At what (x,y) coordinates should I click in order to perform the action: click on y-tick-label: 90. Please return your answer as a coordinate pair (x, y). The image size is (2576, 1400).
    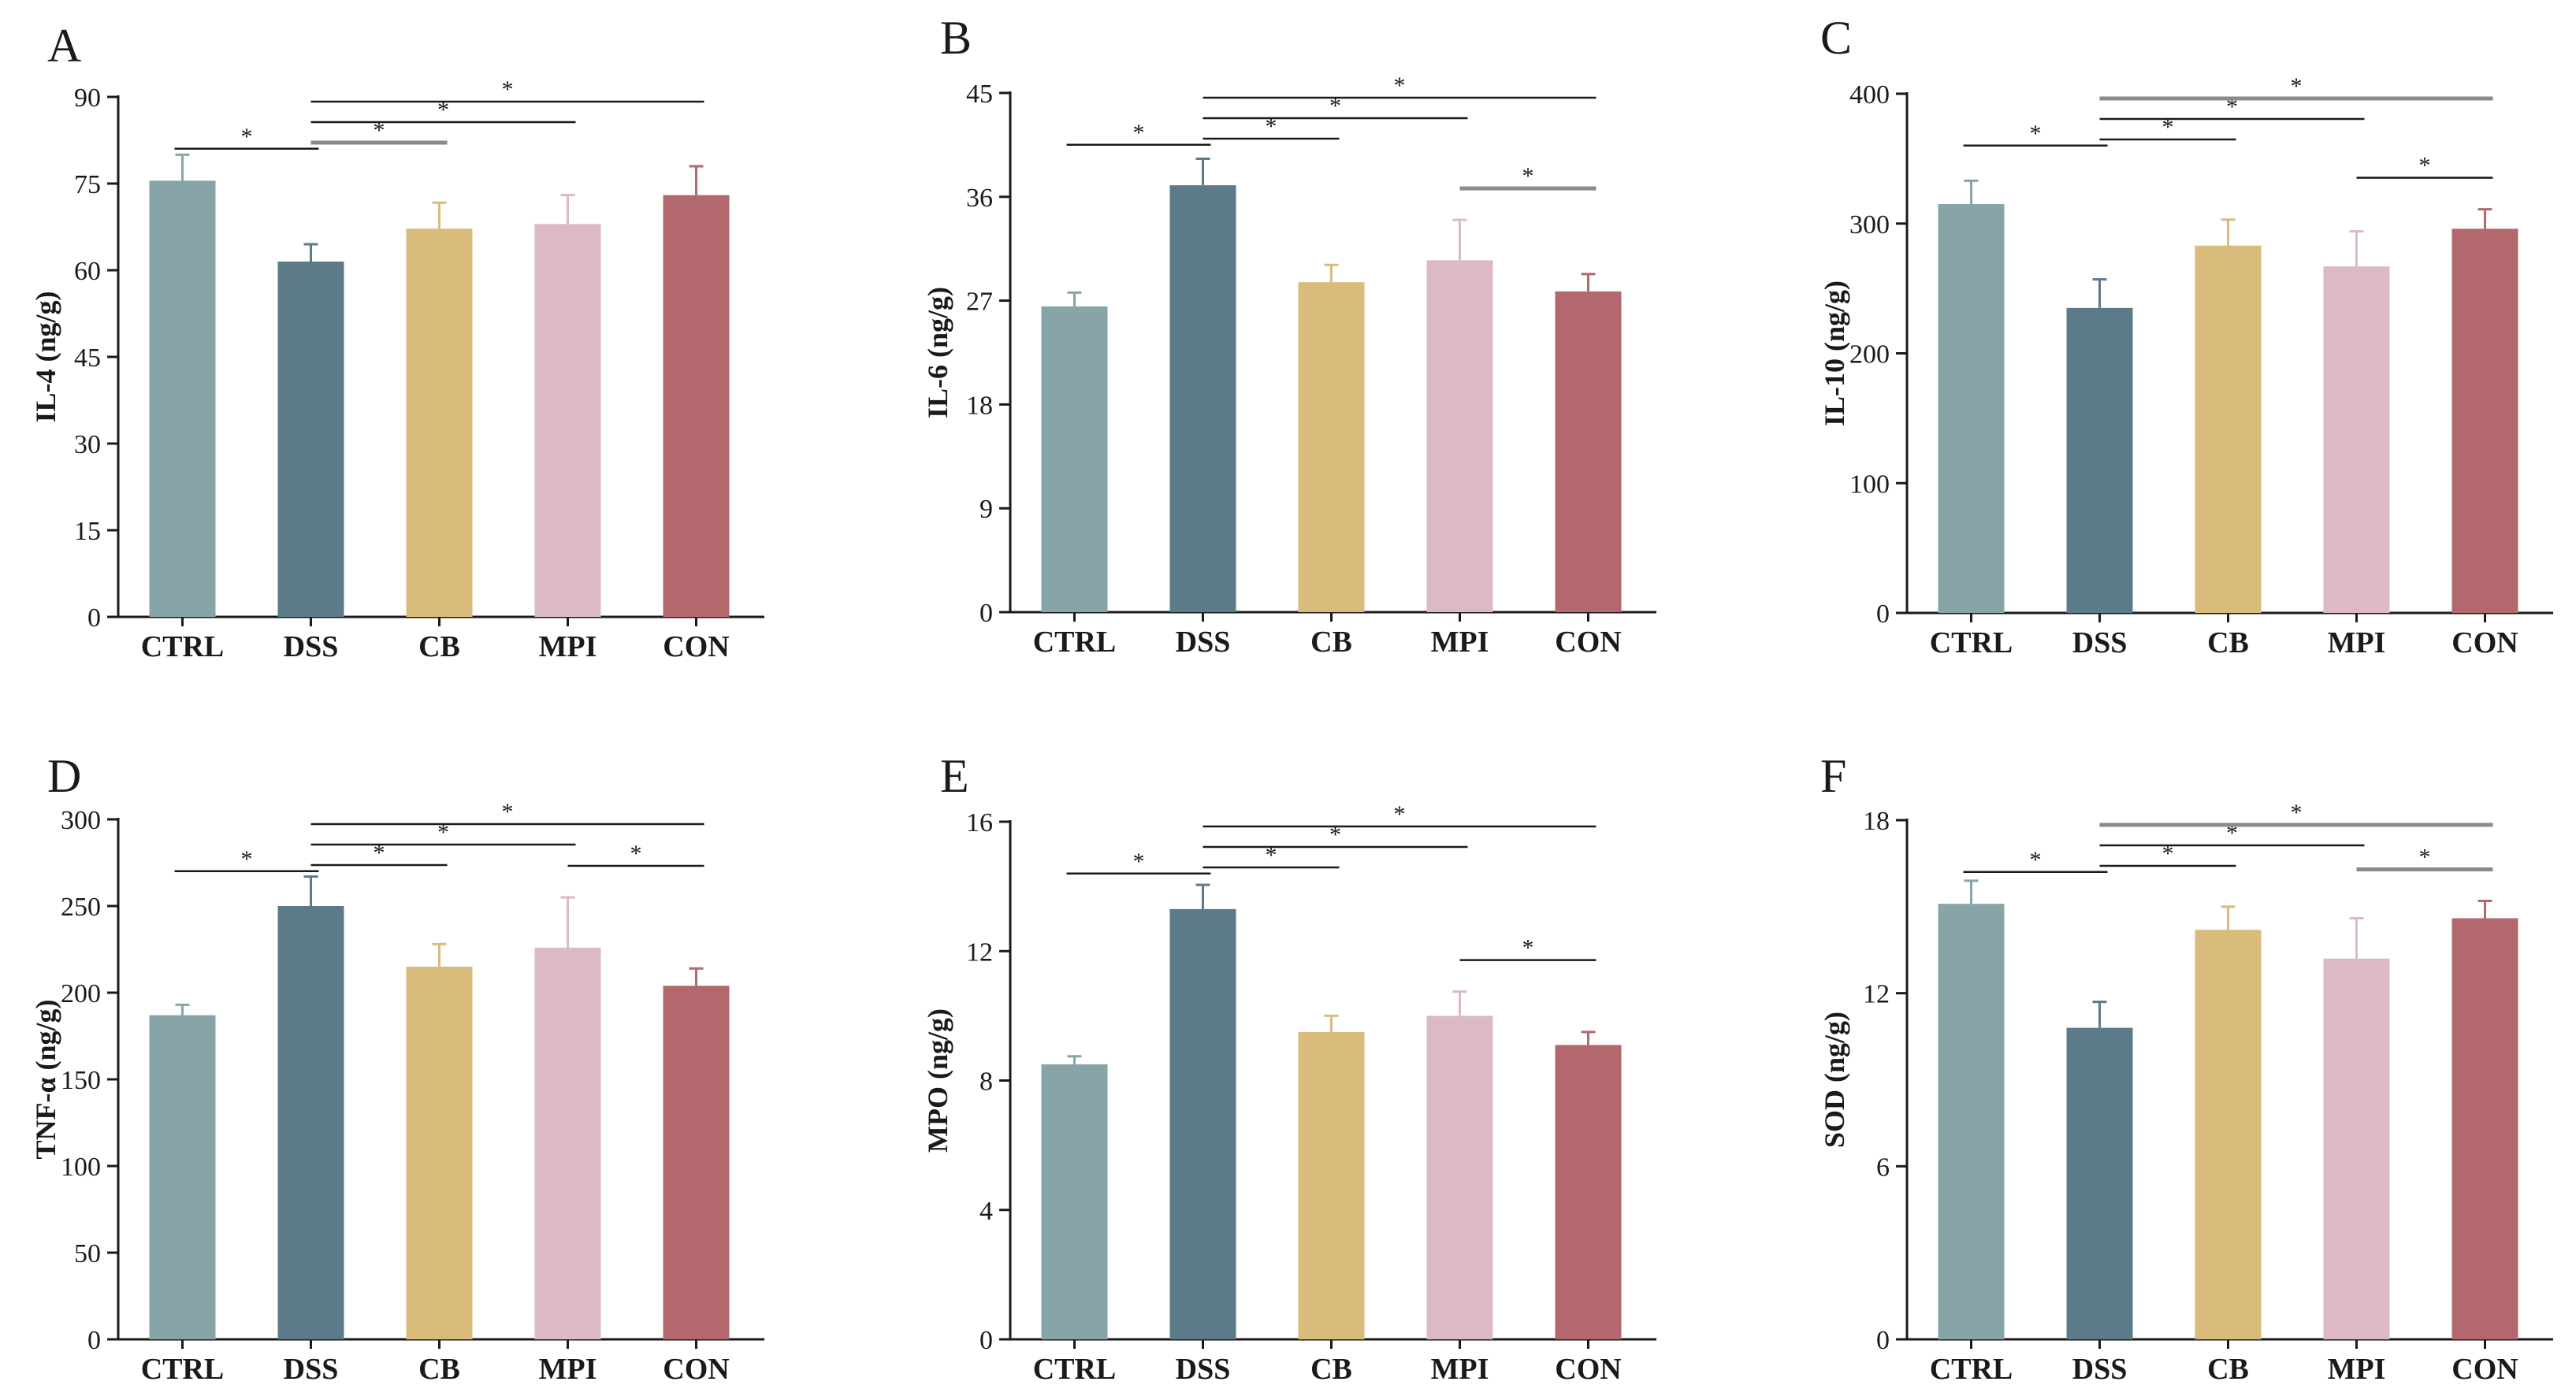
    Looking at the image, I should click on (87, 99).